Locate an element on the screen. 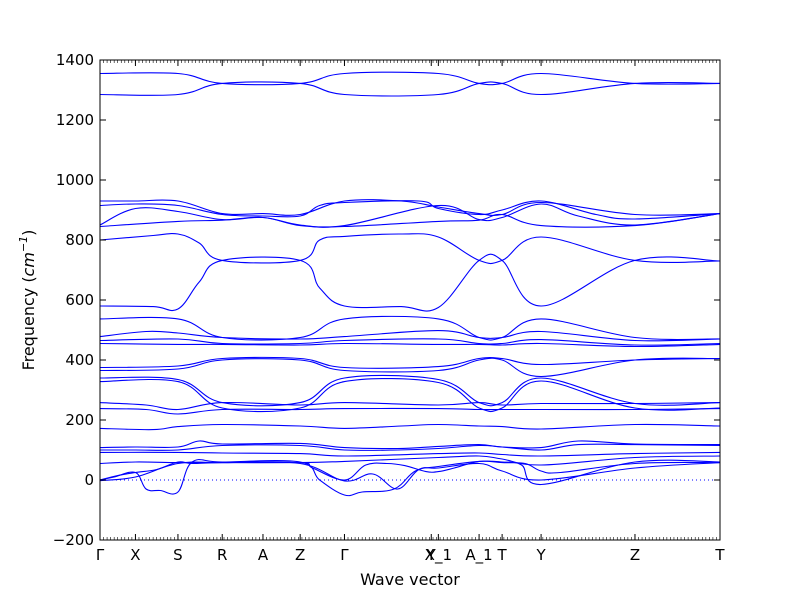 Image resolution: width=800 pixels, height=600 pixels. y-tick-label: 200 is located at coordinates (79, 420).